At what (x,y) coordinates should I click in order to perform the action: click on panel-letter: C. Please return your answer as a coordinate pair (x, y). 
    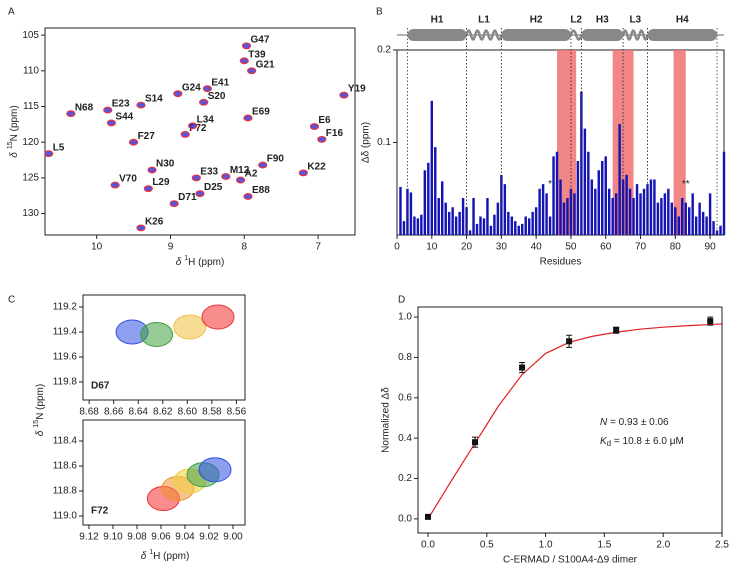
    Looking at the image, I should click on (11, 300).